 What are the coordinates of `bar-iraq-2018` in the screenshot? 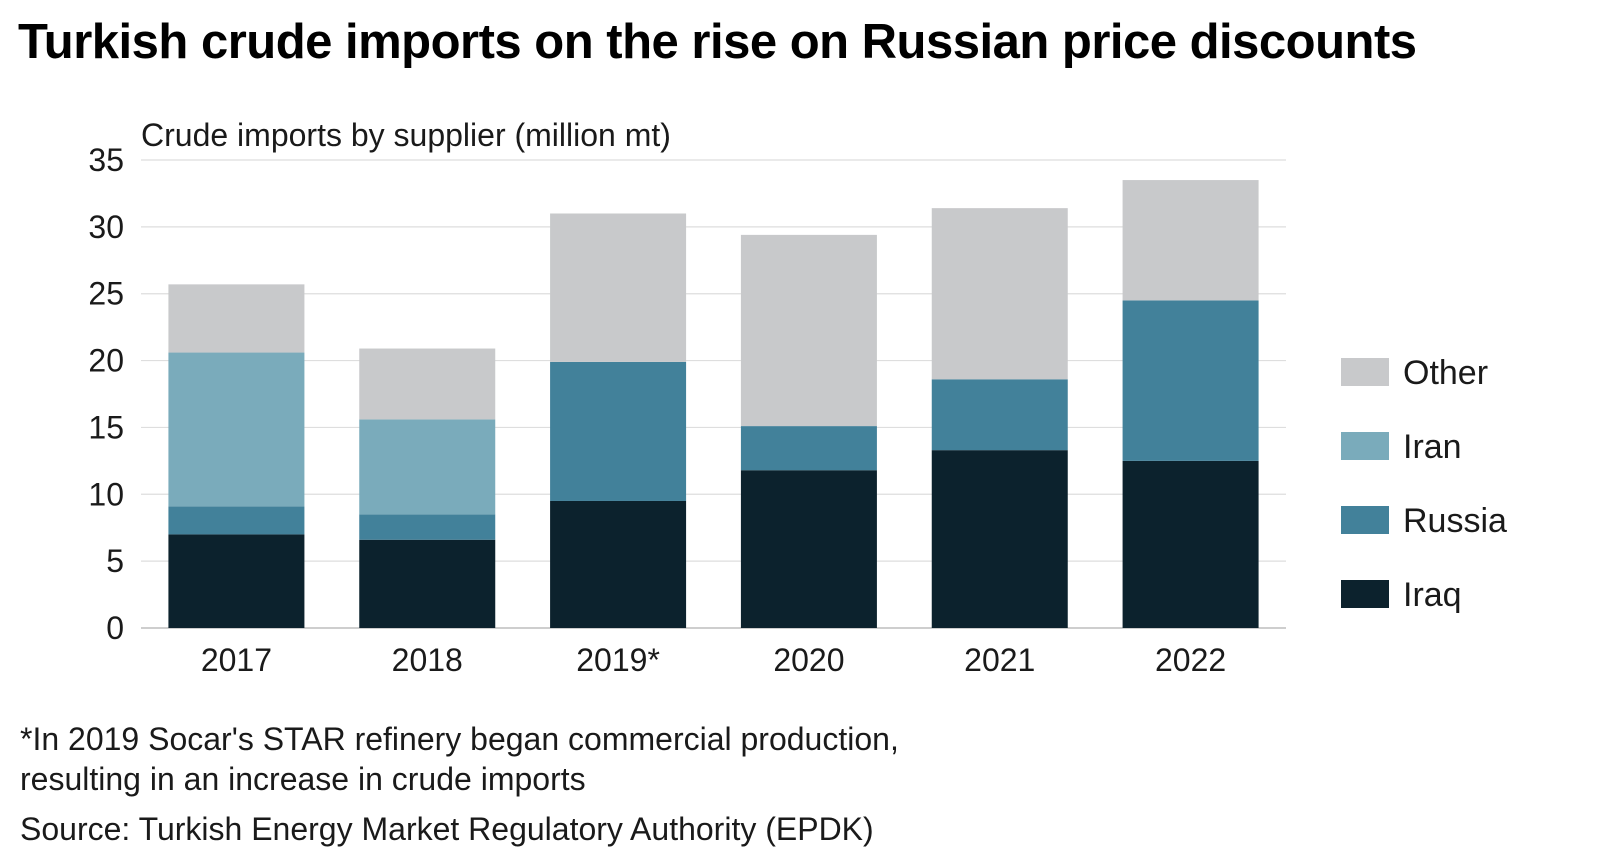 It's located at (427, 583).